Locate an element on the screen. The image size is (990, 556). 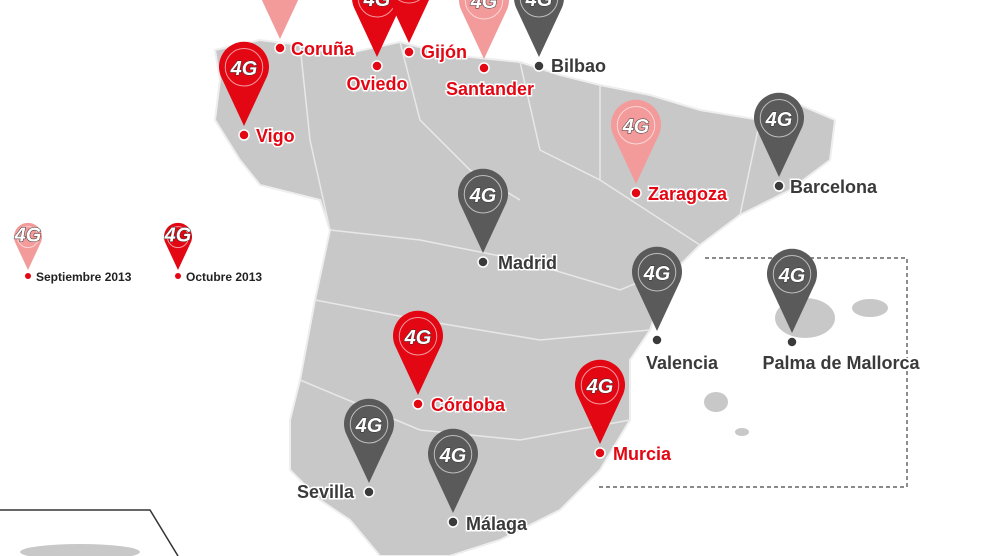
pin-bilbao: 4G is located at coordinates (539, 28).